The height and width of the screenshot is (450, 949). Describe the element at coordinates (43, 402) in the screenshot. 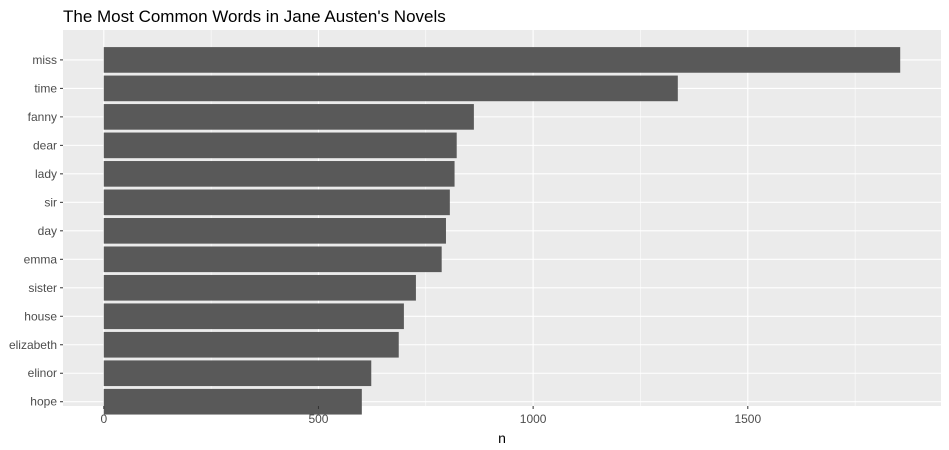

I see `y-tick-label: hope` at that location.